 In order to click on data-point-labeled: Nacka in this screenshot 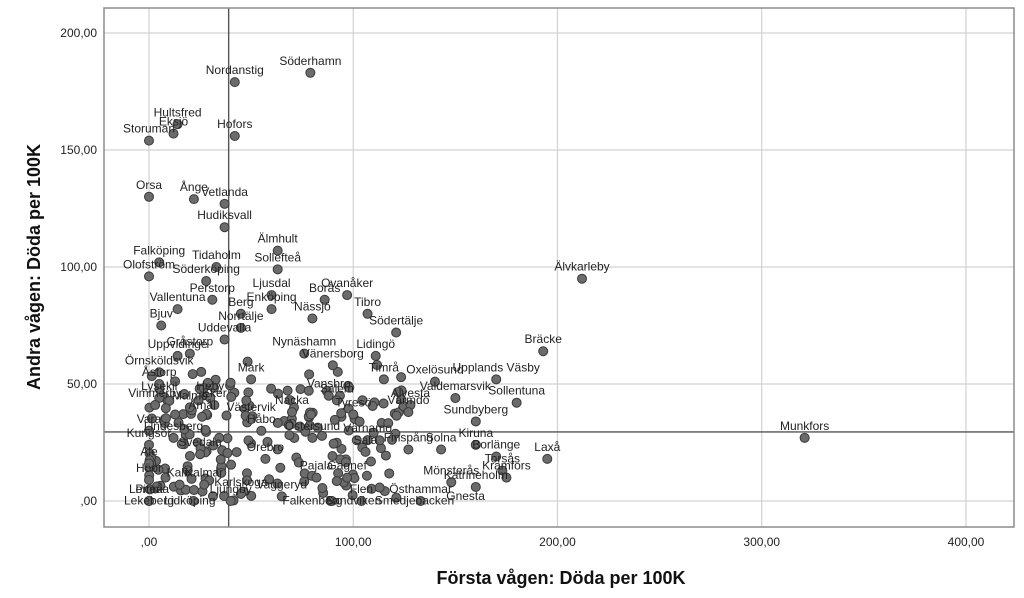, I will do `click(292, 405)`.